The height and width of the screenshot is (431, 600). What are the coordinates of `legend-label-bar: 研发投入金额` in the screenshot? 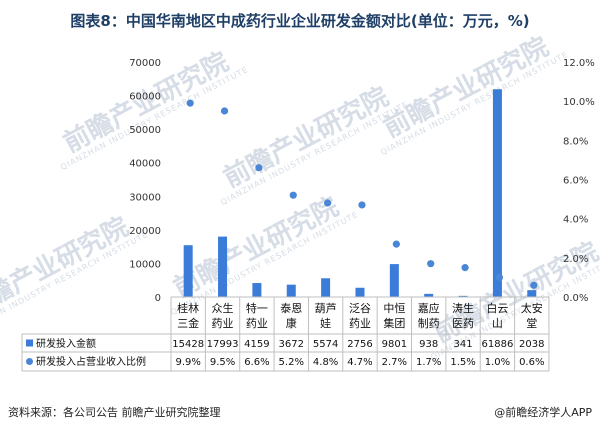 It's located at (66, 343).